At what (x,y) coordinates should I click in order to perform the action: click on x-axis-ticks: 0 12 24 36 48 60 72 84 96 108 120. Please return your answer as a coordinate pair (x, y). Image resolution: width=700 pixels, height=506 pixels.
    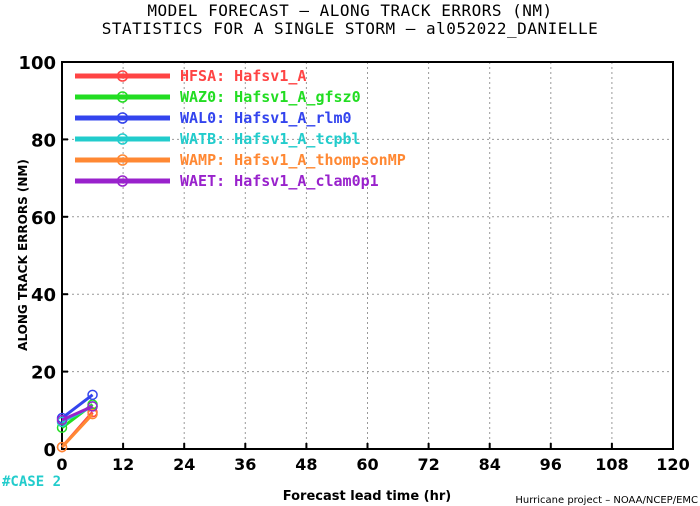
    Looking at the image, I should click on (373, 458).